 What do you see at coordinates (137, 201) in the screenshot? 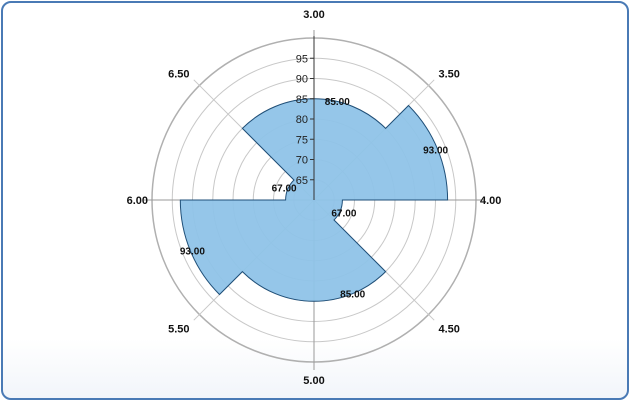
I see `angle-axis-label: 6.00` at bounding box center [137, 201].